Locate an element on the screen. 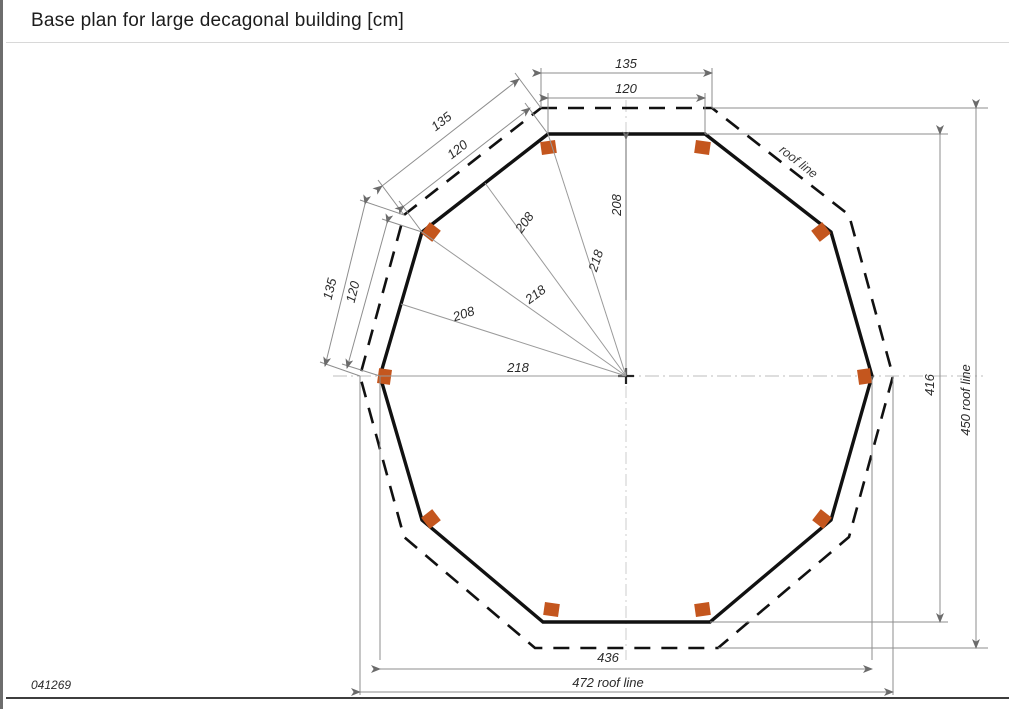 This screenshot has height=709, width=1009. dim-label-vertical-half: 208 is located at coordinates (616, 204).